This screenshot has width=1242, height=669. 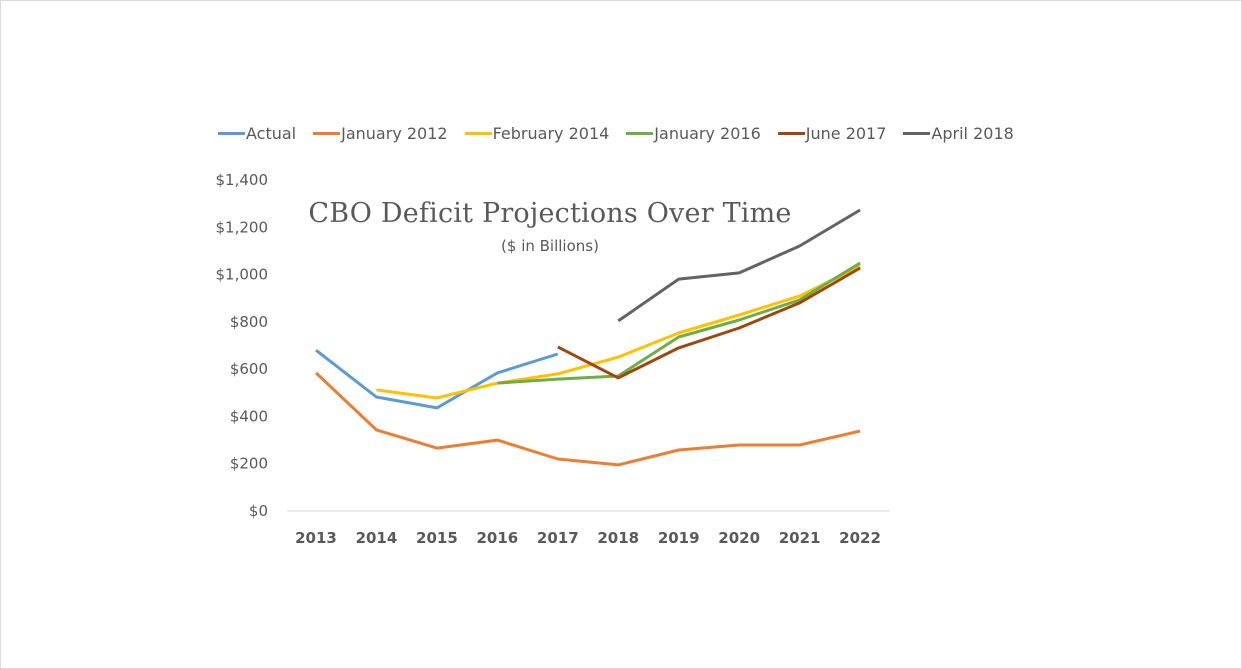 I want to click on series-line-february-2014, so click(x=618, y=332).